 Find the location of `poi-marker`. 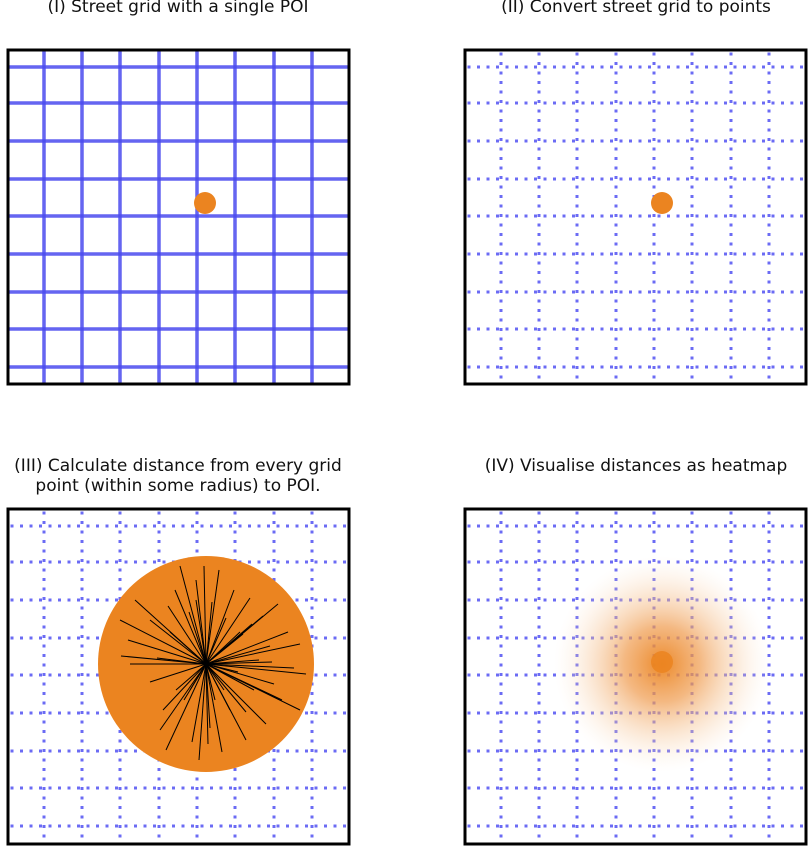

poi-marker is located at coordinates (662, 203).